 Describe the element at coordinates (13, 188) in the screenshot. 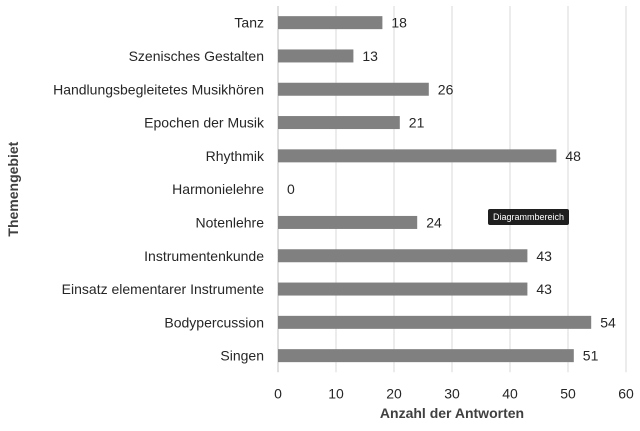

I see `y-axis-title: Themengebiet` at that location.